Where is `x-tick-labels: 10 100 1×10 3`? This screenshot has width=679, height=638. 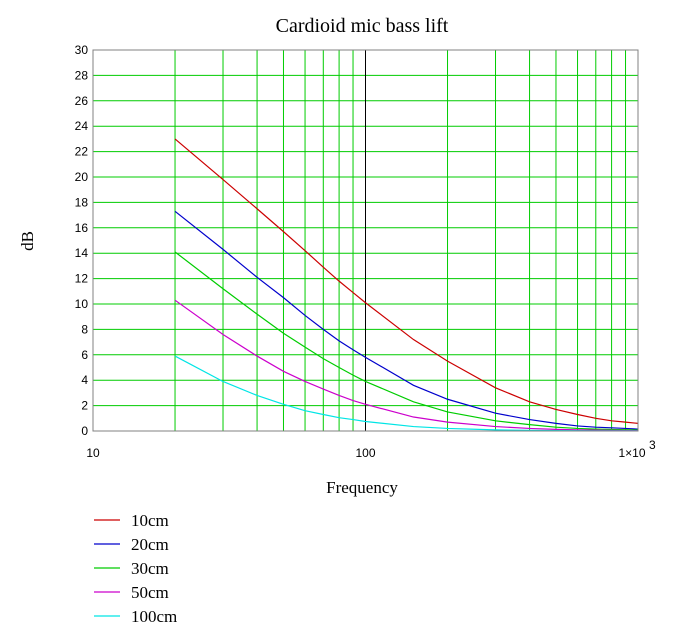
x-tick-labels: 10 100 1×10 3 is located at coordinates (371, 449).